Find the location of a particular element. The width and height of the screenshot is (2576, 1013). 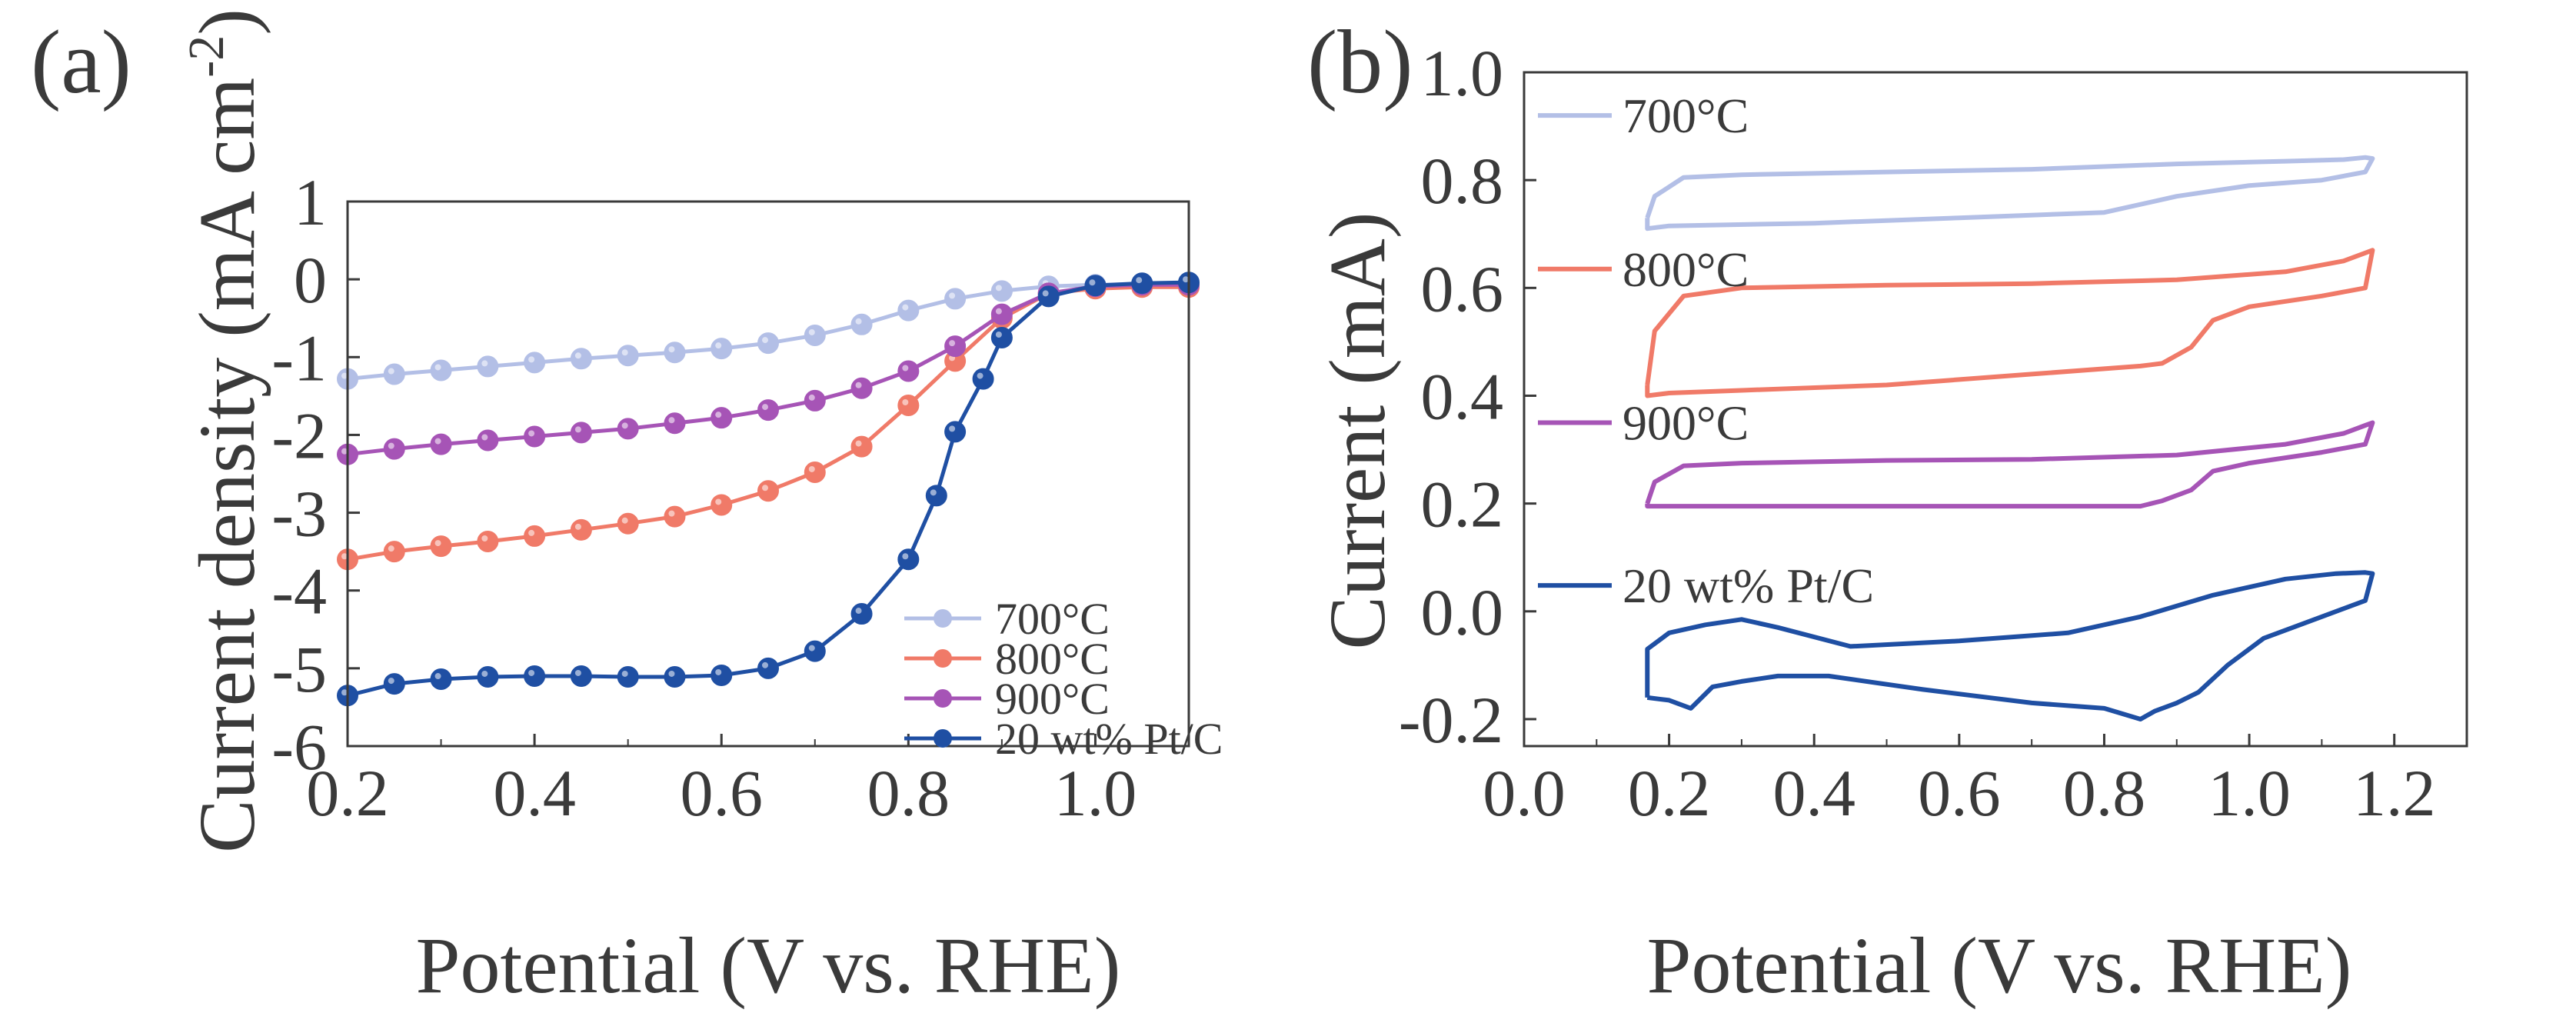

panel-b-ytick-label: 0.6 is located at coordinates (1462, 288).